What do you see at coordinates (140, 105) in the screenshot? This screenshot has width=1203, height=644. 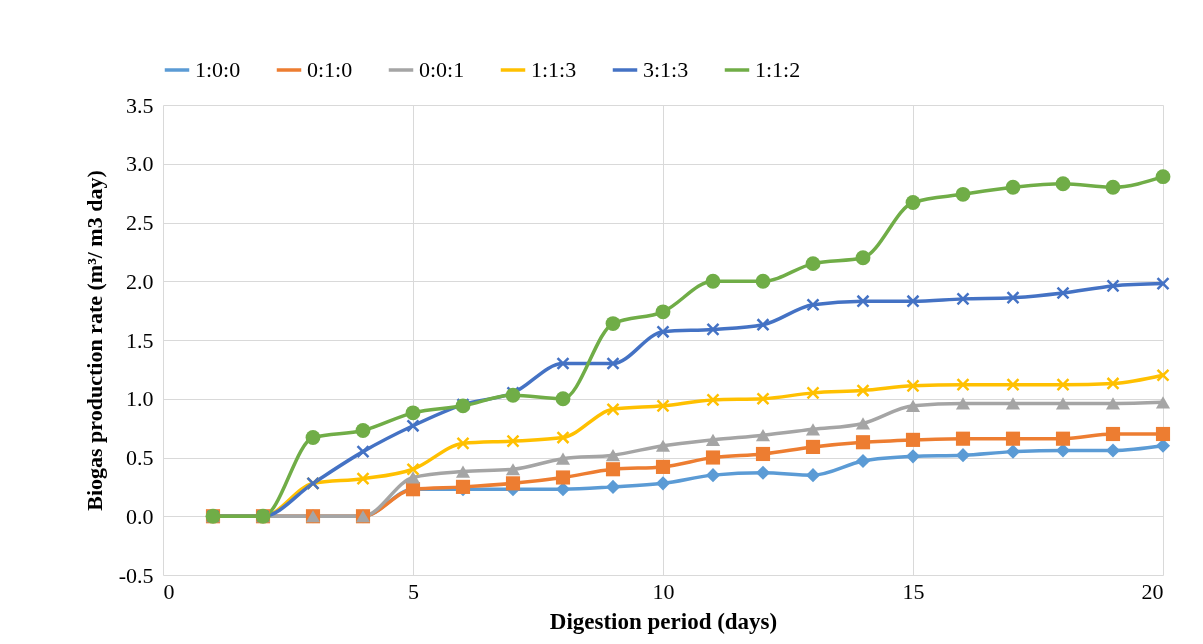 I see `y-tick-label: 3.5` at bounding box center [140, 105].